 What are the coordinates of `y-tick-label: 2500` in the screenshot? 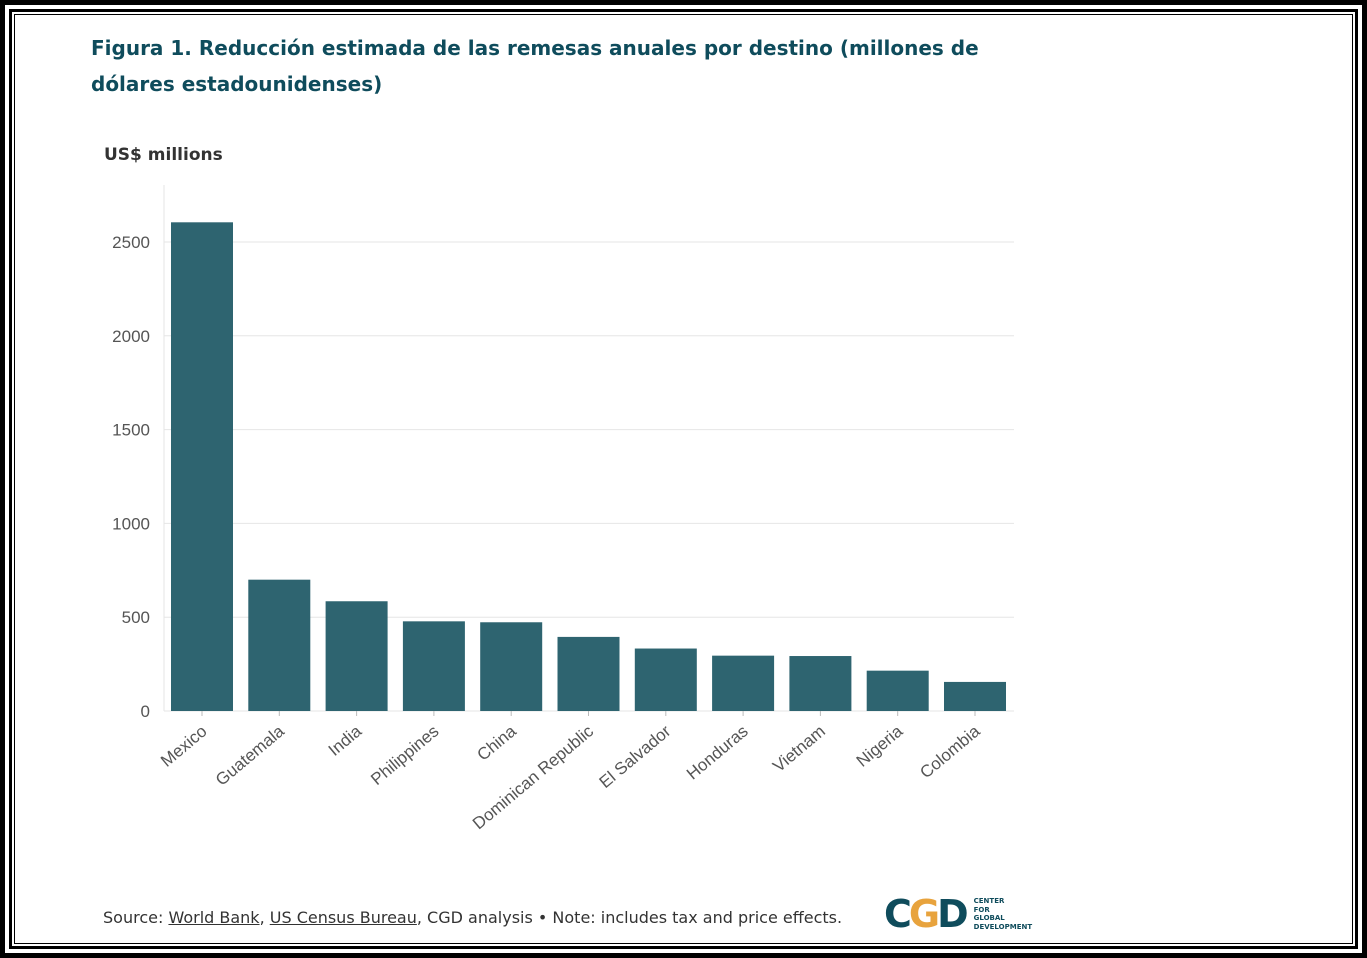 It's located at (131, 242).